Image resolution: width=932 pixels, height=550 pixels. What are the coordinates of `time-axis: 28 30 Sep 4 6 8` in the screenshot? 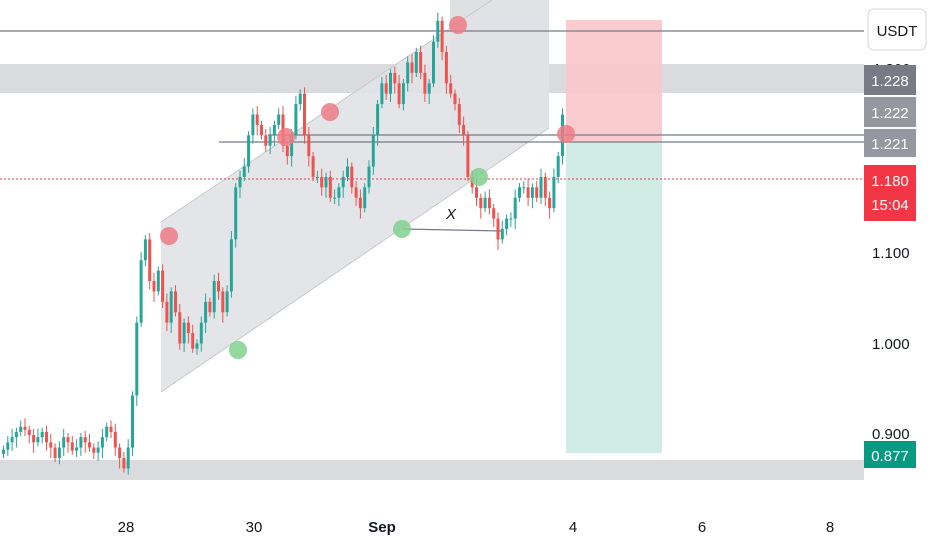 It's located at (476, 527).